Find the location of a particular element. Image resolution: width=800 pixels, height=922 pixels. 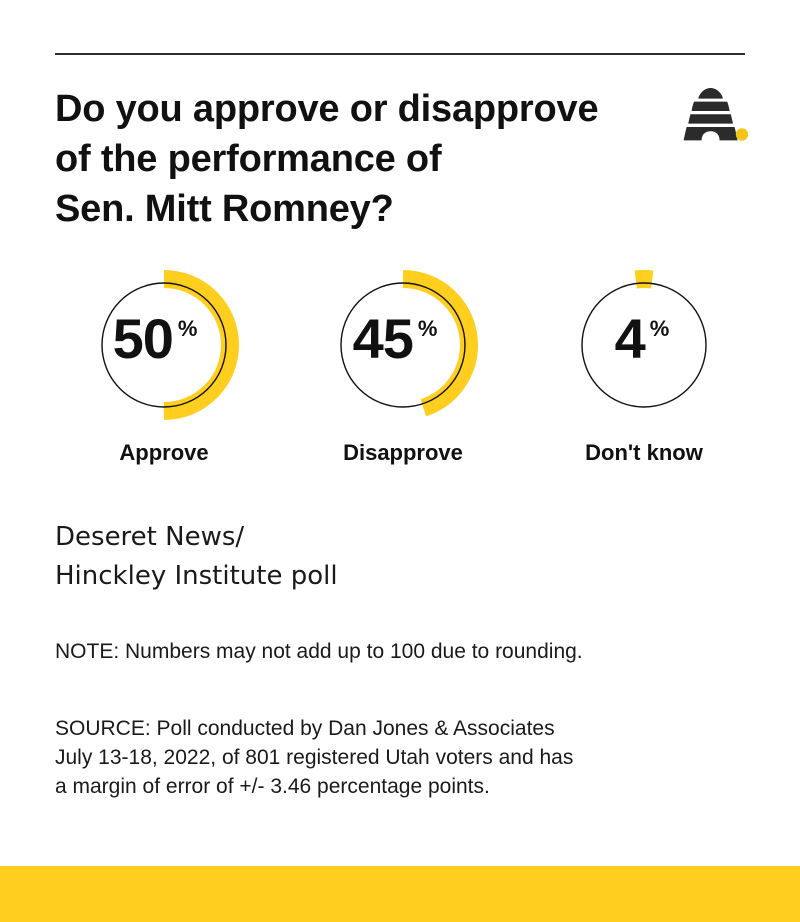

donut-outline-disapprove is located at coordinates (403, 345).